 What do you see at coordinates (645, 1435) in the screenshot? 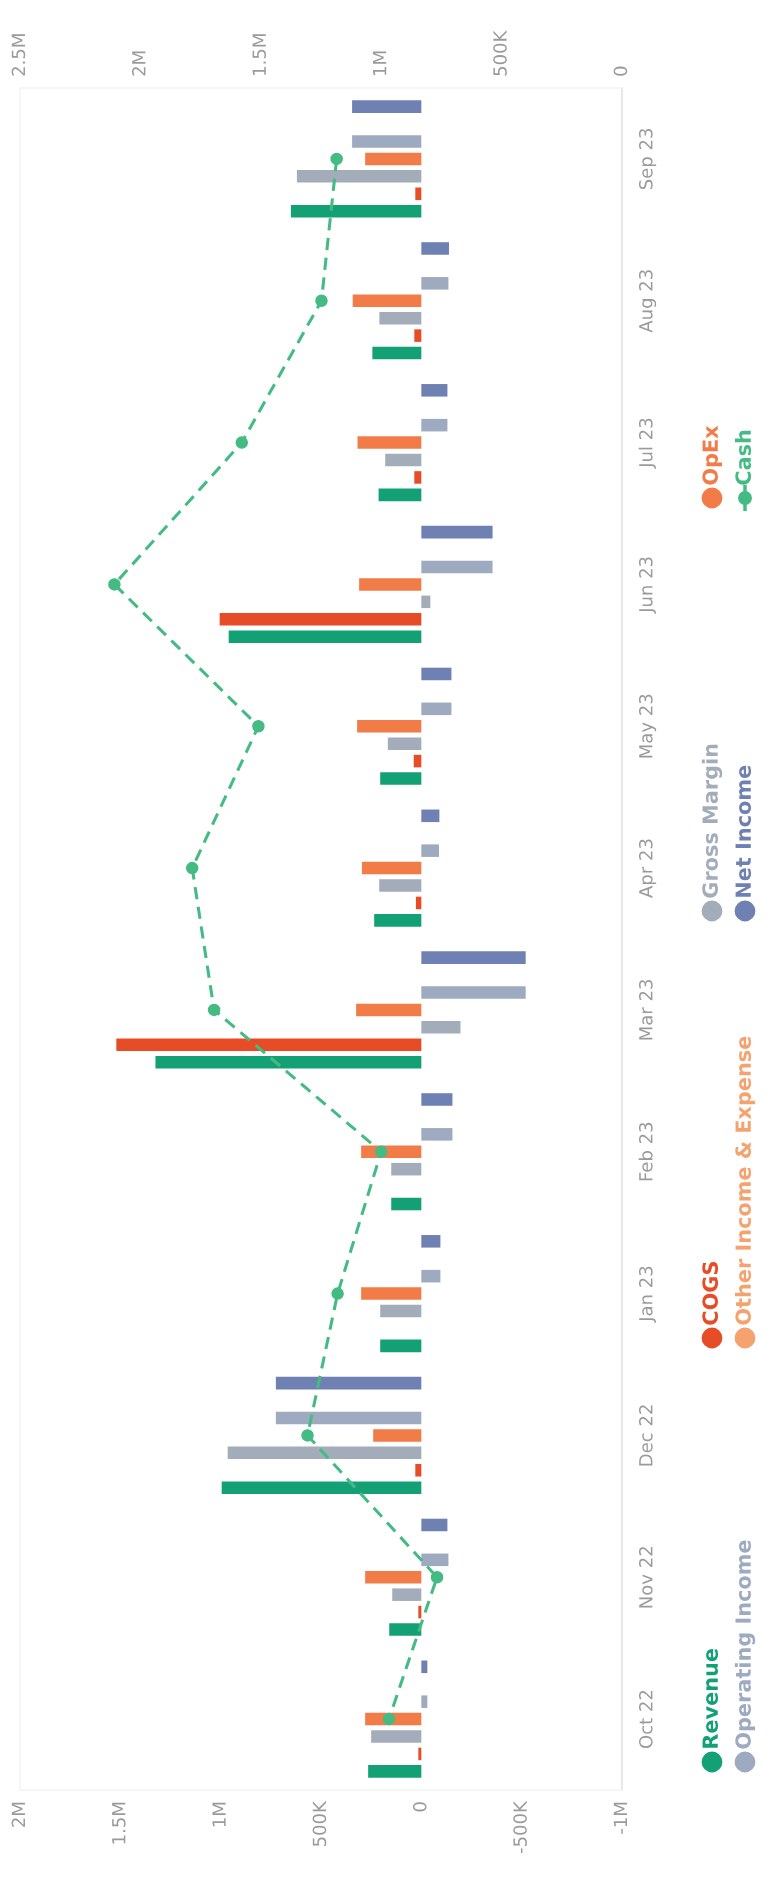
I see `y-tick-label: Dec 22` at bounding box center [645, 1435].